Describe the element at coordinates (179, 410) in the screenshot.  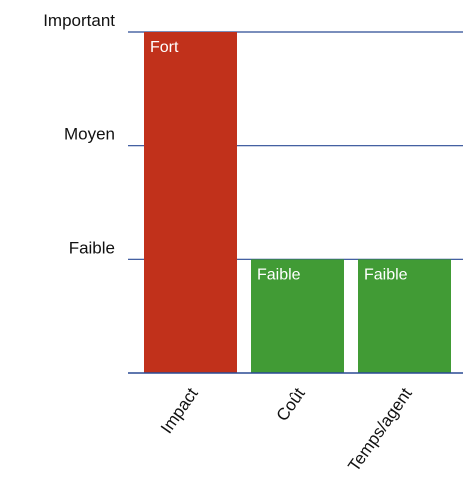
I see `x-tick-label: Impact` at that location.